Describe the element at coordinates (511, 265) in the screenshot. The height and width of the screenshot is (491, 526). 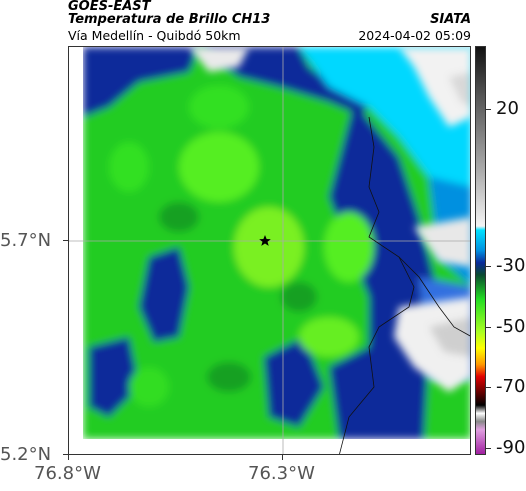
I see `colorbar-tick-label: -30` at that location.